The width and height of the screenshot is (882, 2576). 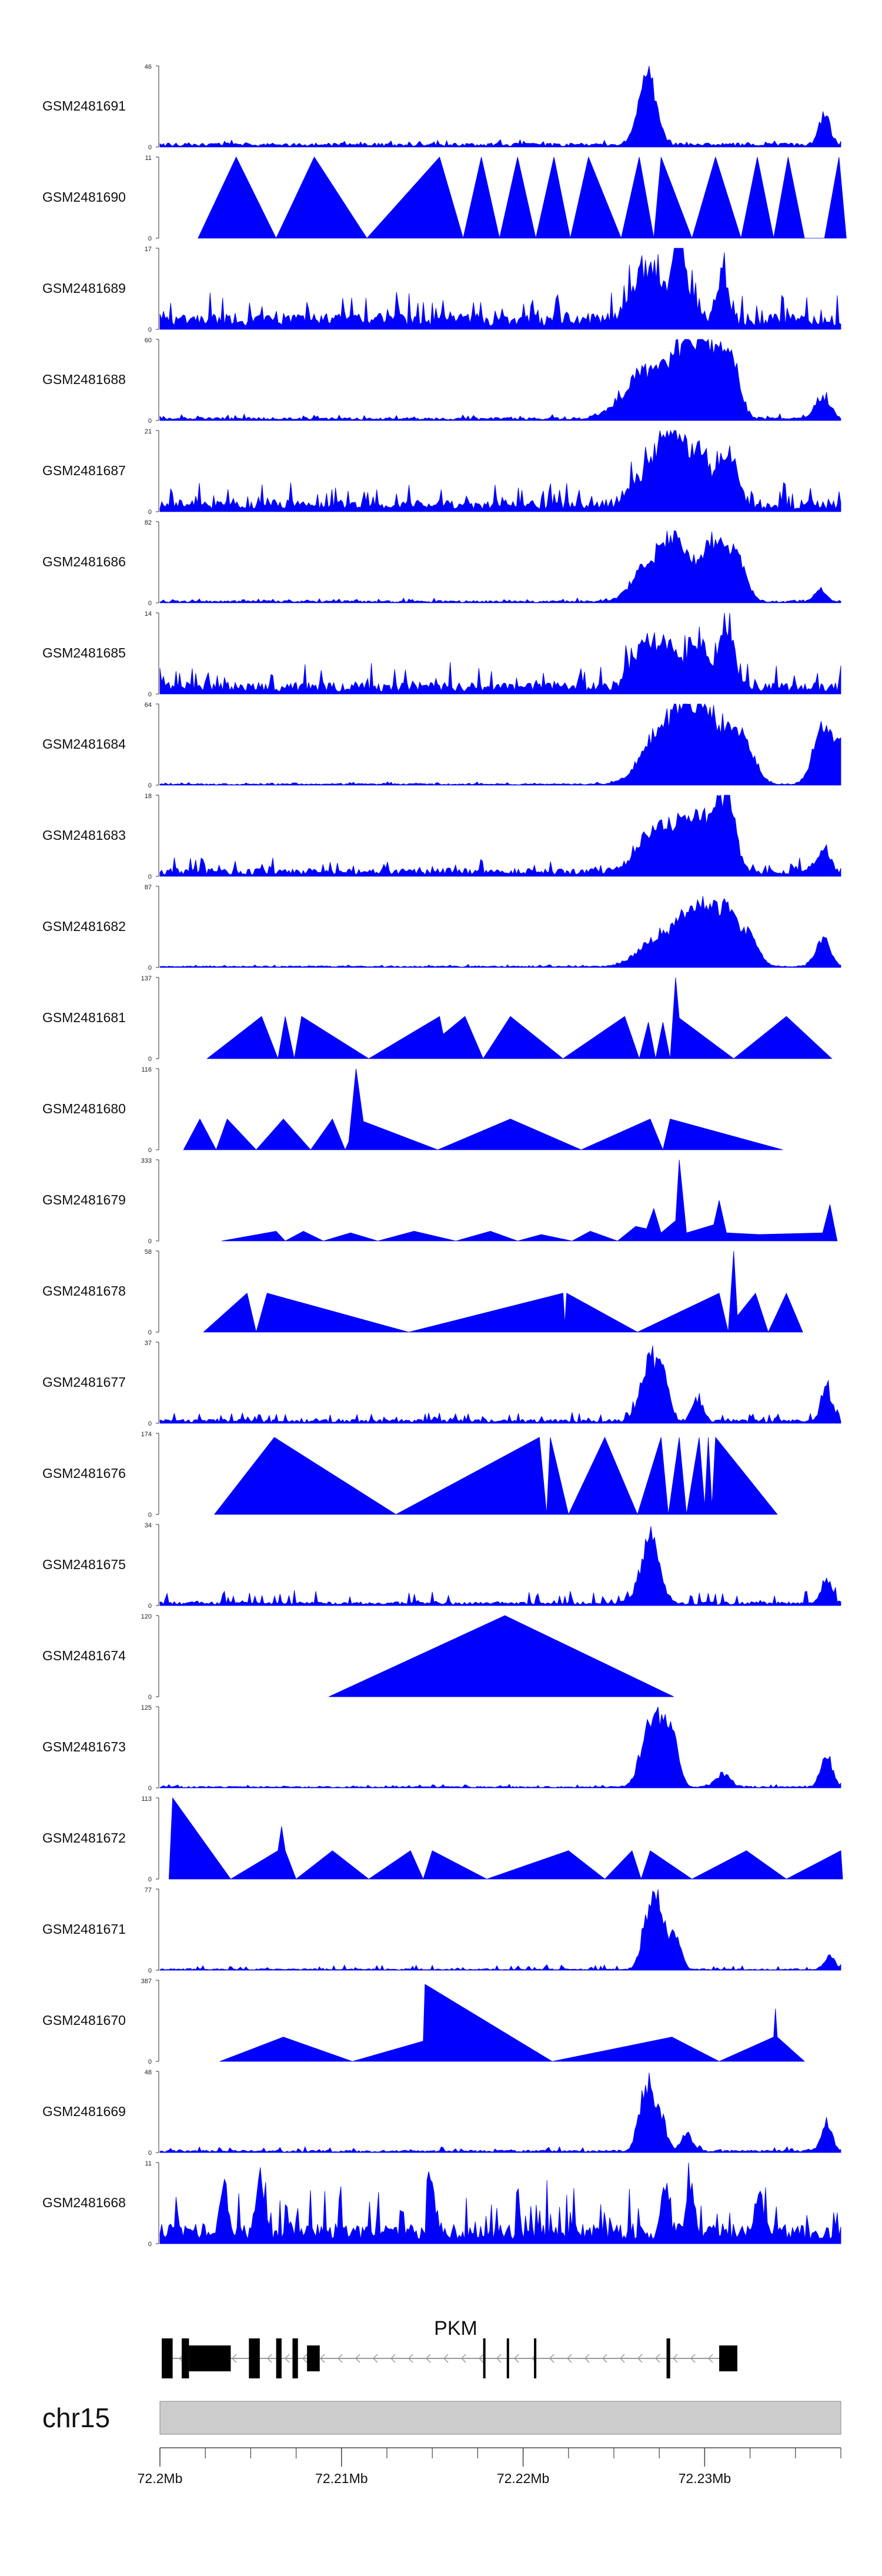 I want to click on y-max-tick-label: 120, so click(x=146, y=1616).